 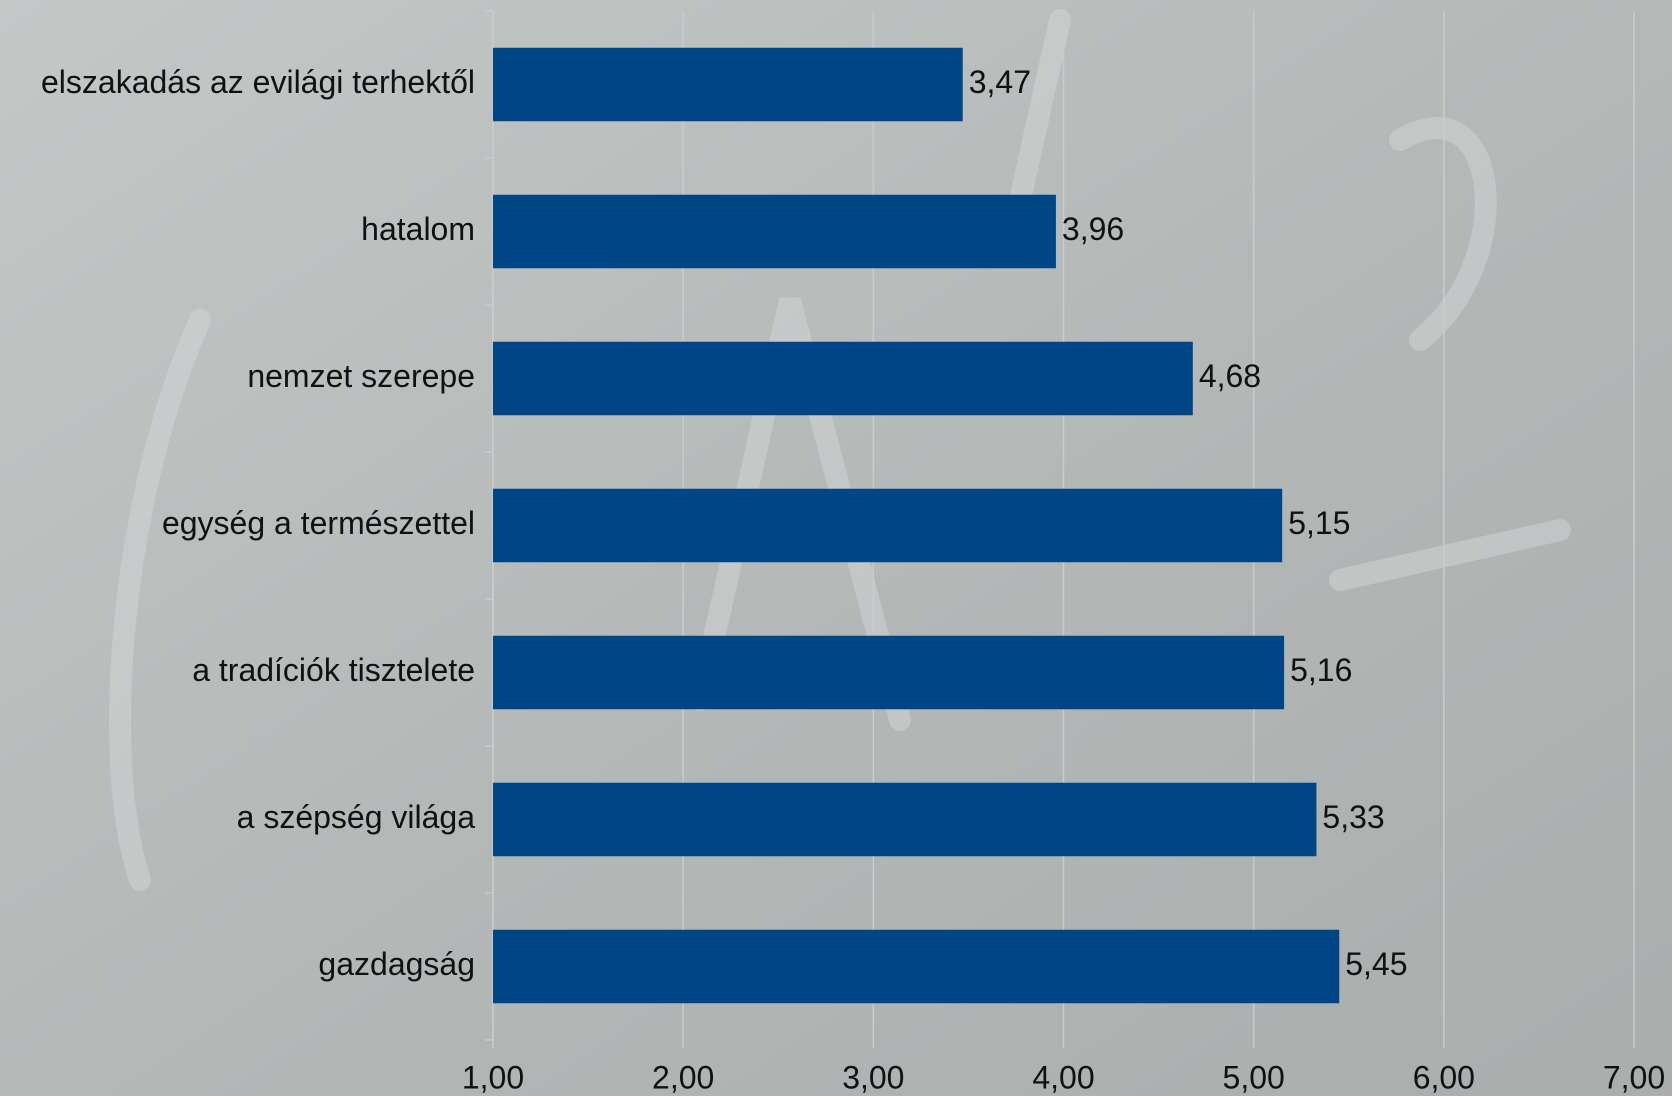 I want to click on value-label: 3,47, so click(x=1000, y=82).